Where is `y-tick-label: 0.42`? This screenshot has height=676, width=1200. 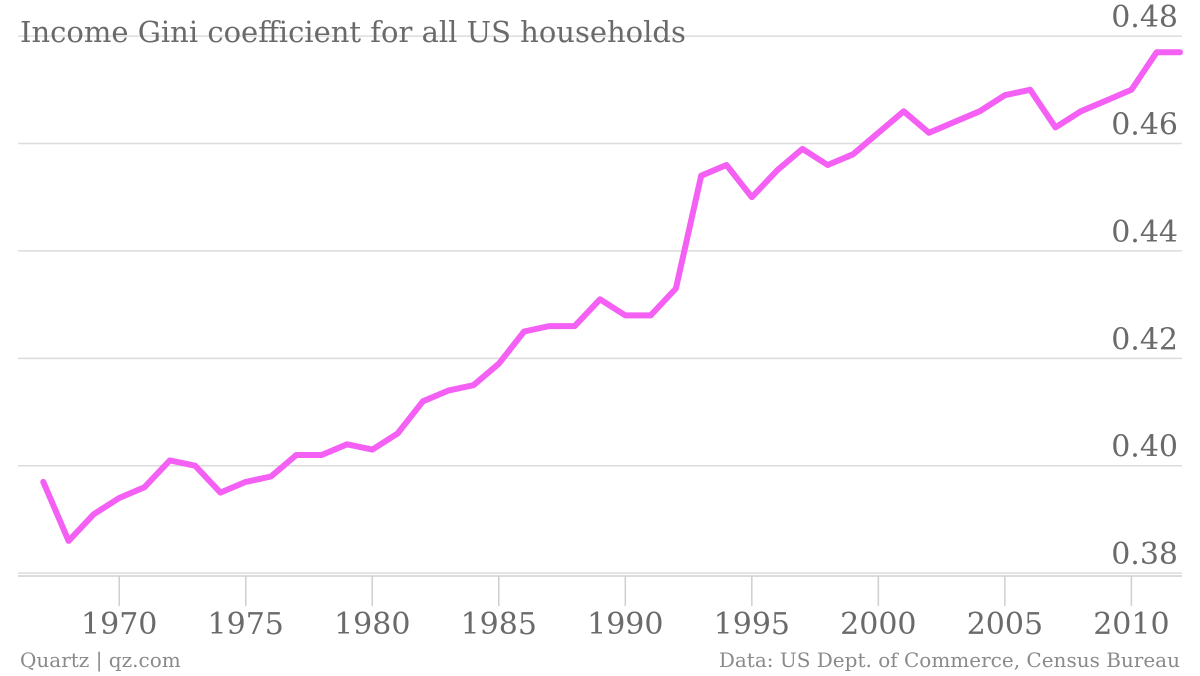
y-tick-label: 0.42 is located at coordinates (1144, 339).